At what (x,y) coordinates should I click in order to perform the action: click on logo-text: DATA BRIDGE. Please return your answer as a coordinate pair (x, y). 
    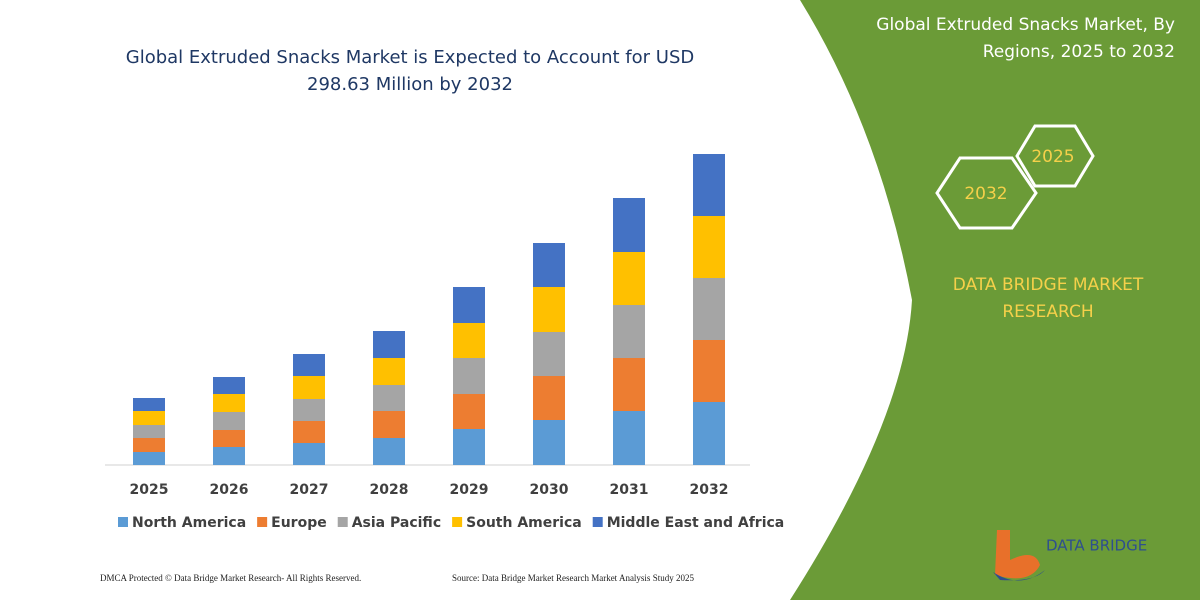
    Looking at the image, I should click on (1096, 546).